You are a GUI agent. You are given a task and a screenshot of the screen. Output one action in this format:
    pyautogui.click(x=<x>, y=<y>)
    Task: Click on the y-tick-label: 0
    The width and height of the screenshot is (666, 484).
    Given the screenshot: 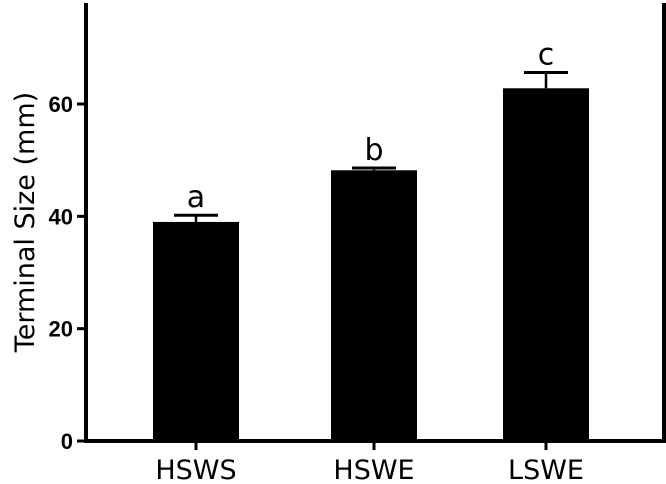 What is the action you would take?
    pyautogui.click(x=67, y=441)
    